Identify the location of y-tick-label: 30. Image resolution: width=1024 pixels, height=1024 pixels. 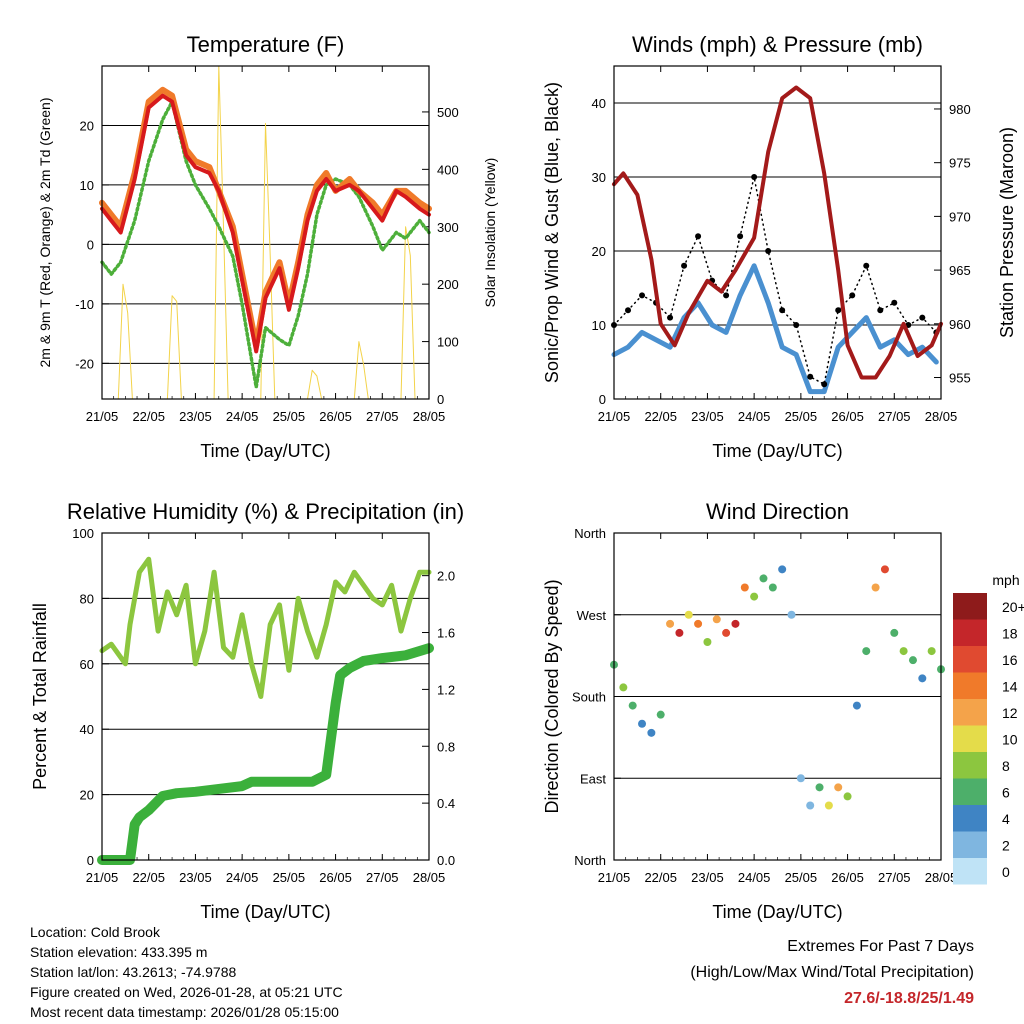
(599, 177).